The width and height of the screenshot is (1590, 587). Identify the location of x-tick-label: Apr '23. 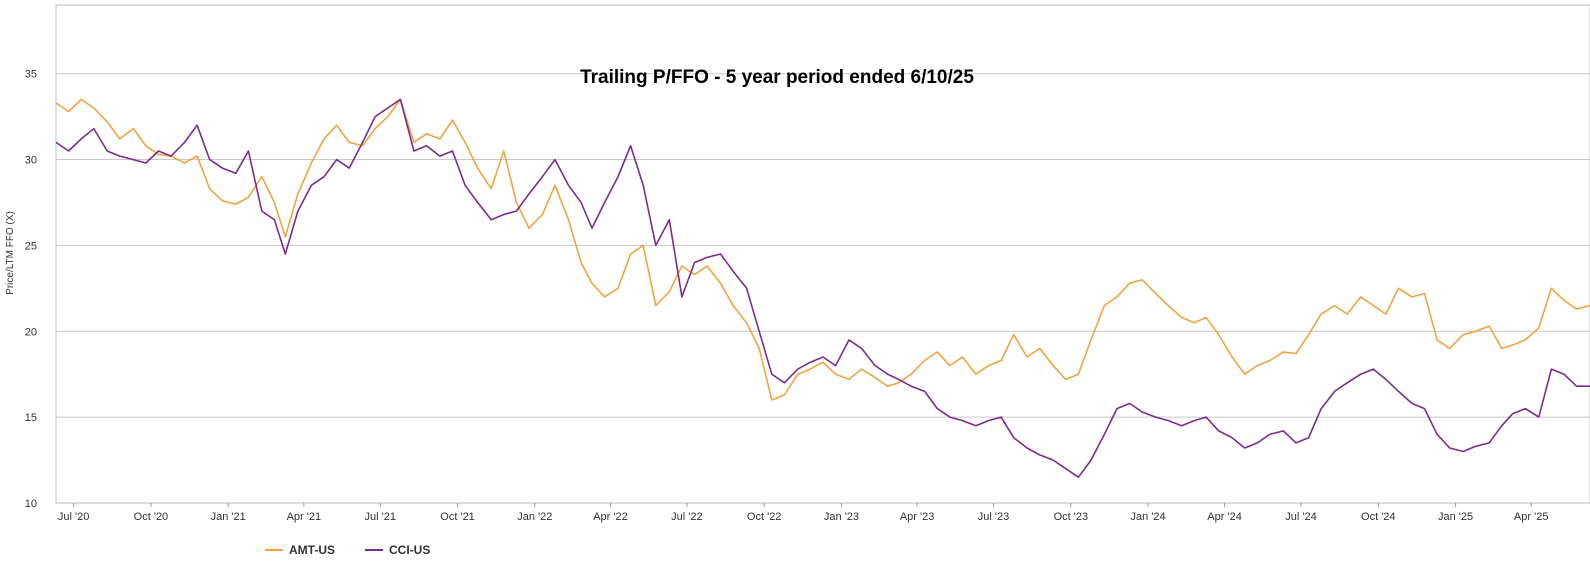
(917, 517).